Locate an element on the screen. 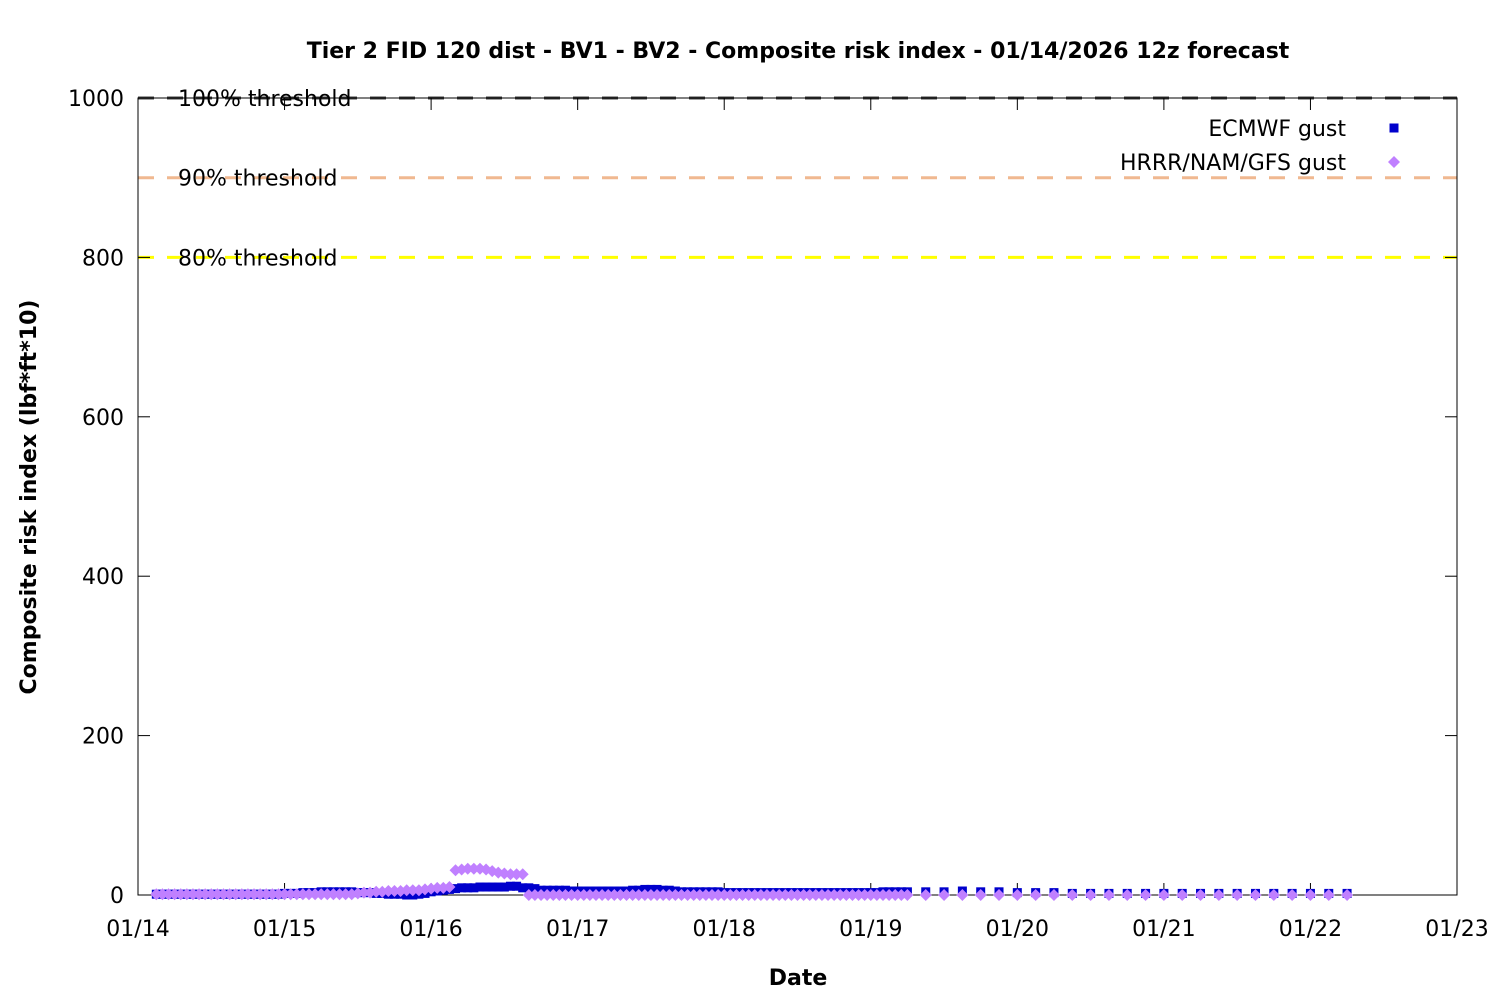 This screenshot has width=1500, height=1004. x-tick-label: 01/21 is located at coordinates (1163, 929).